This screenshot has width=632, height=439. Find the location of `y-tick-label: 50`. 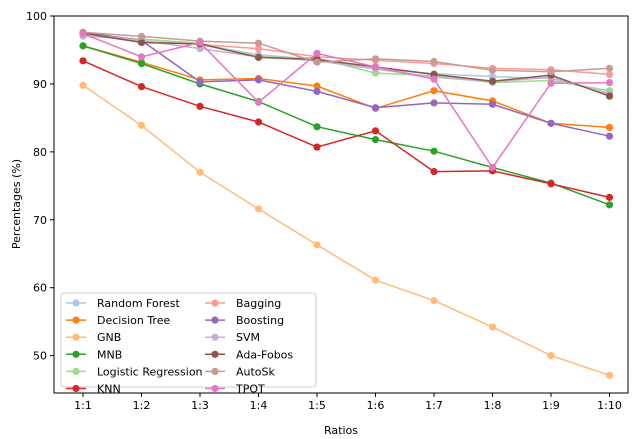

y-tick-label: 50 is located at coordinates (40, 356).